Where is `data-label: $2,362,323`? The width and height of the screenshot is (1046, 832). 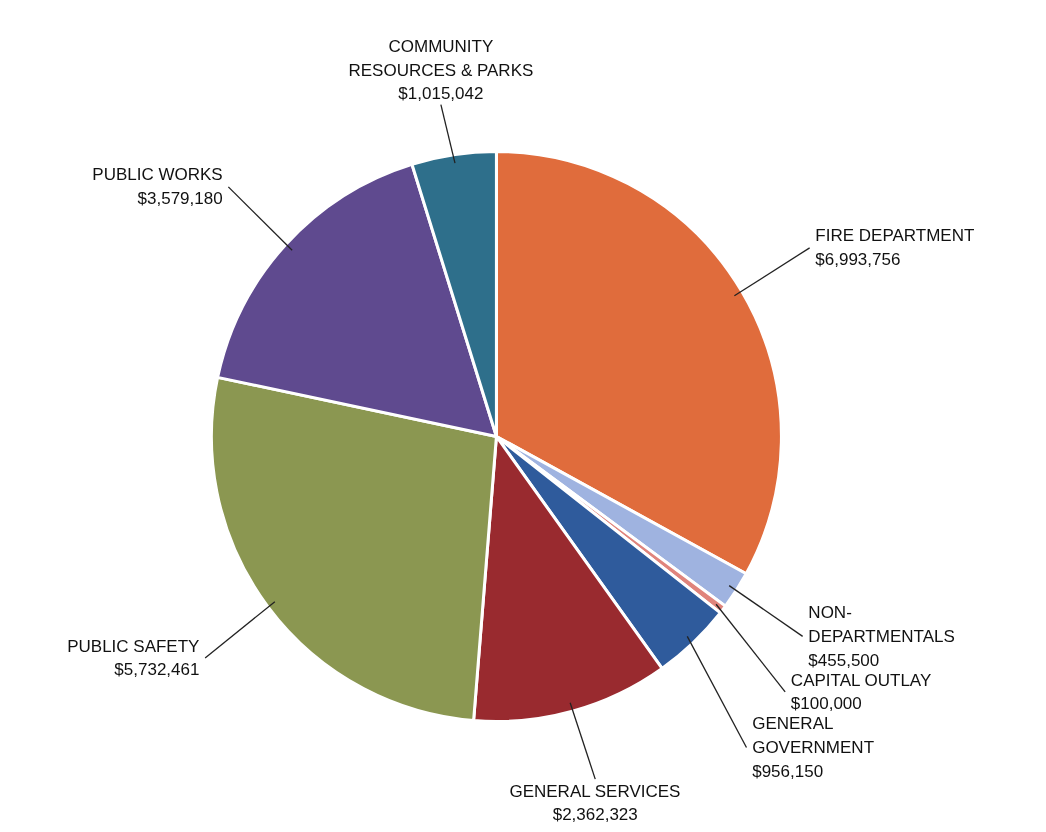
data-label: $2,362,323 is located at coordinates (595, 815).